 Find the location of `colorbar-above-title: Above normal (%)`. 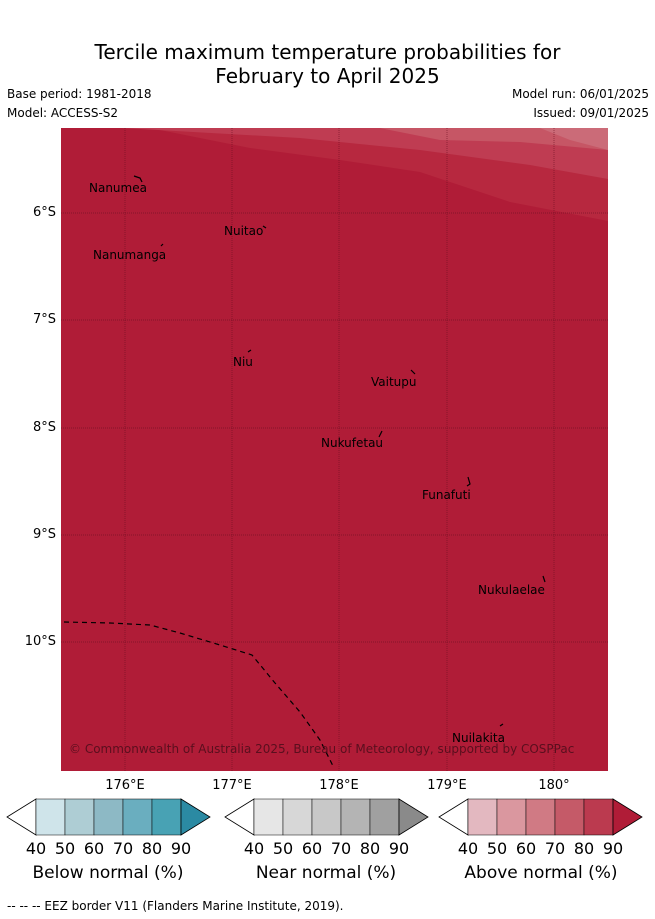

colorbar-above-title: Above normal (%) is located at coordinates (541, 873).